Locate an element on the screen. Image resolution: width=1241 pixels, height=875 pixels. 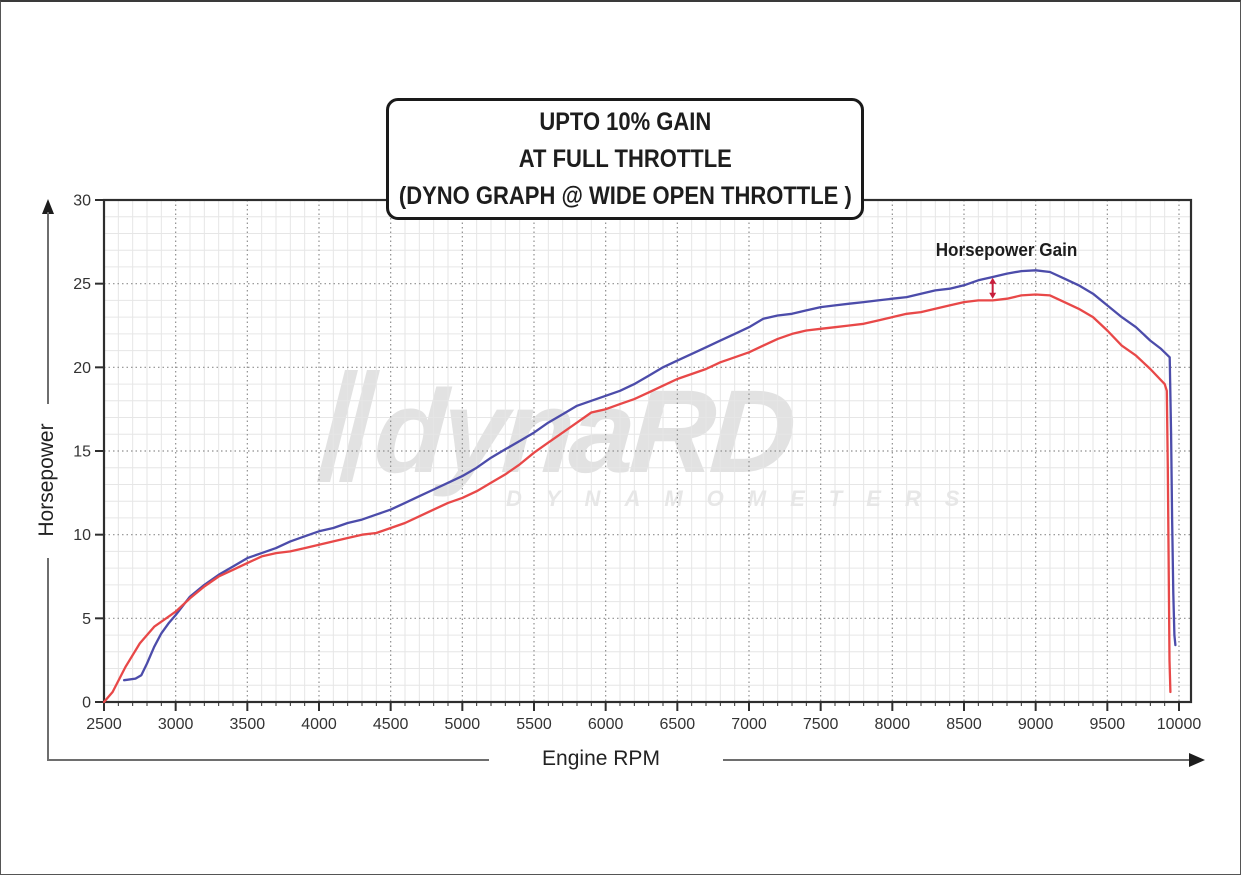
svg-text: 6500 is located at coordinates (678, 724).